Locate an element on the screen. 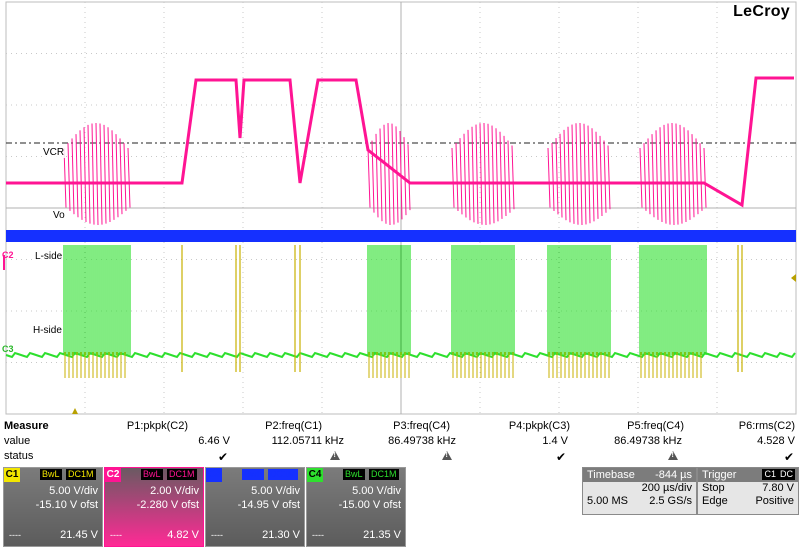  param-name-1: P1:pkpk(C2) is located at coordinates (157, 426).